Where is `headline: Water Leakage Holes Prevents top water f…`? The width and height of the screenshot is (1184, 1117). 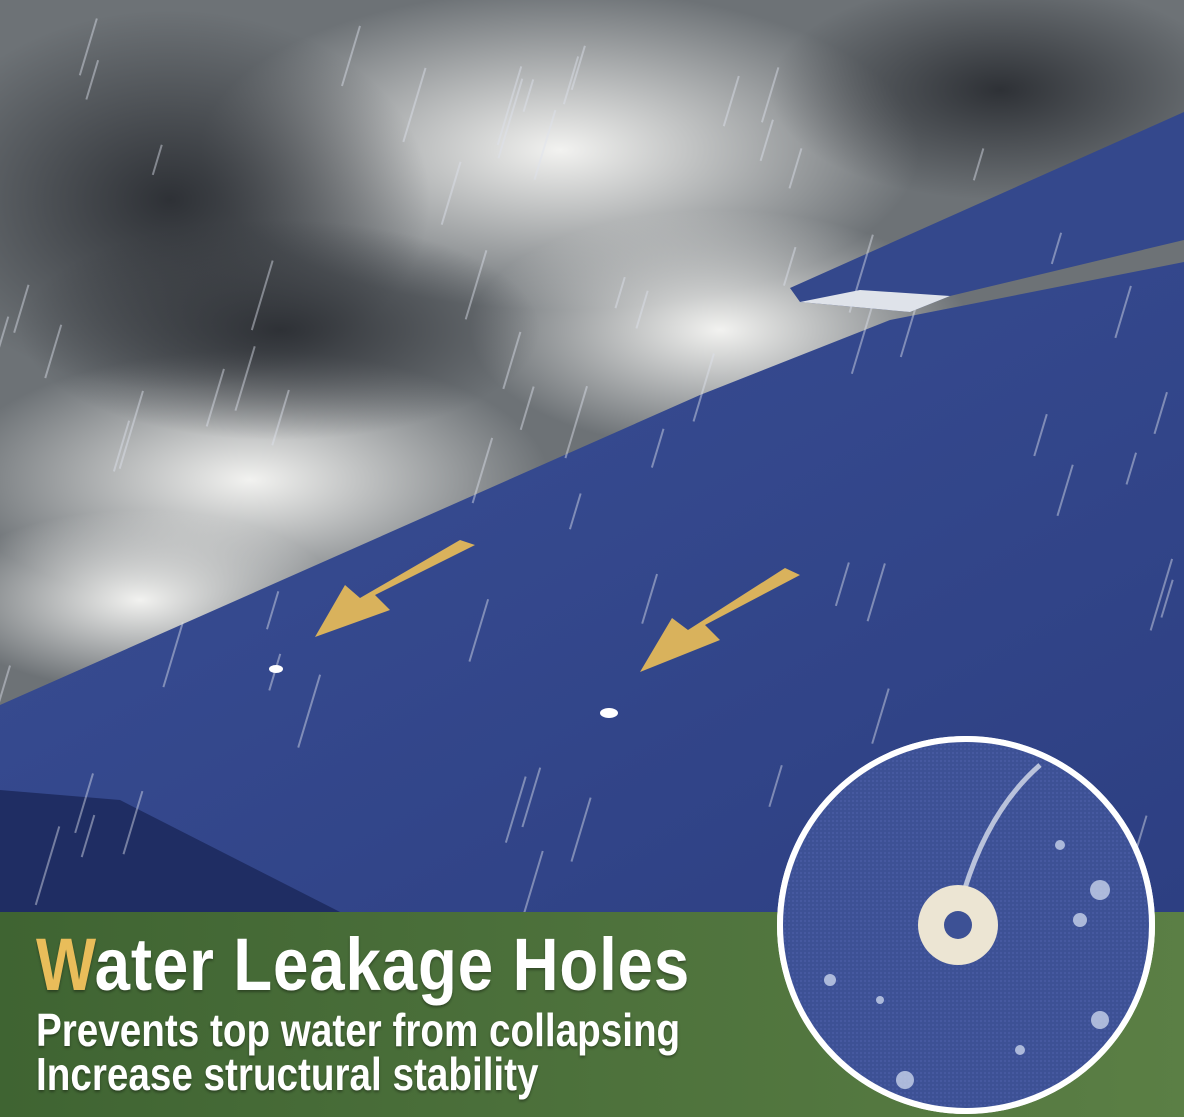 headline: Water Leakage Holes Prevents top water f… is located at coordinates (416, 1019).